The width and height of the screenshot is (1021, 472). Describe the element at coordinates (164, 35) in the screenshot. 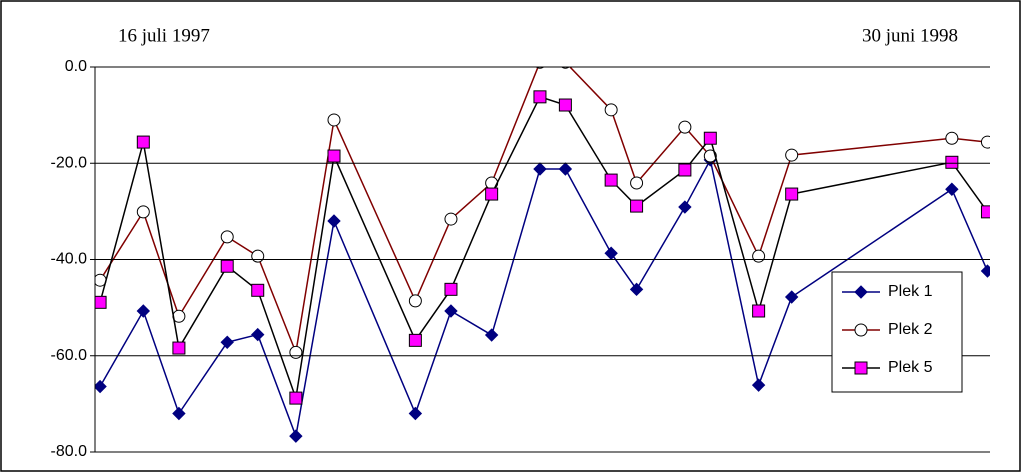

I see `annotation: 16 juli 1997` at that location.